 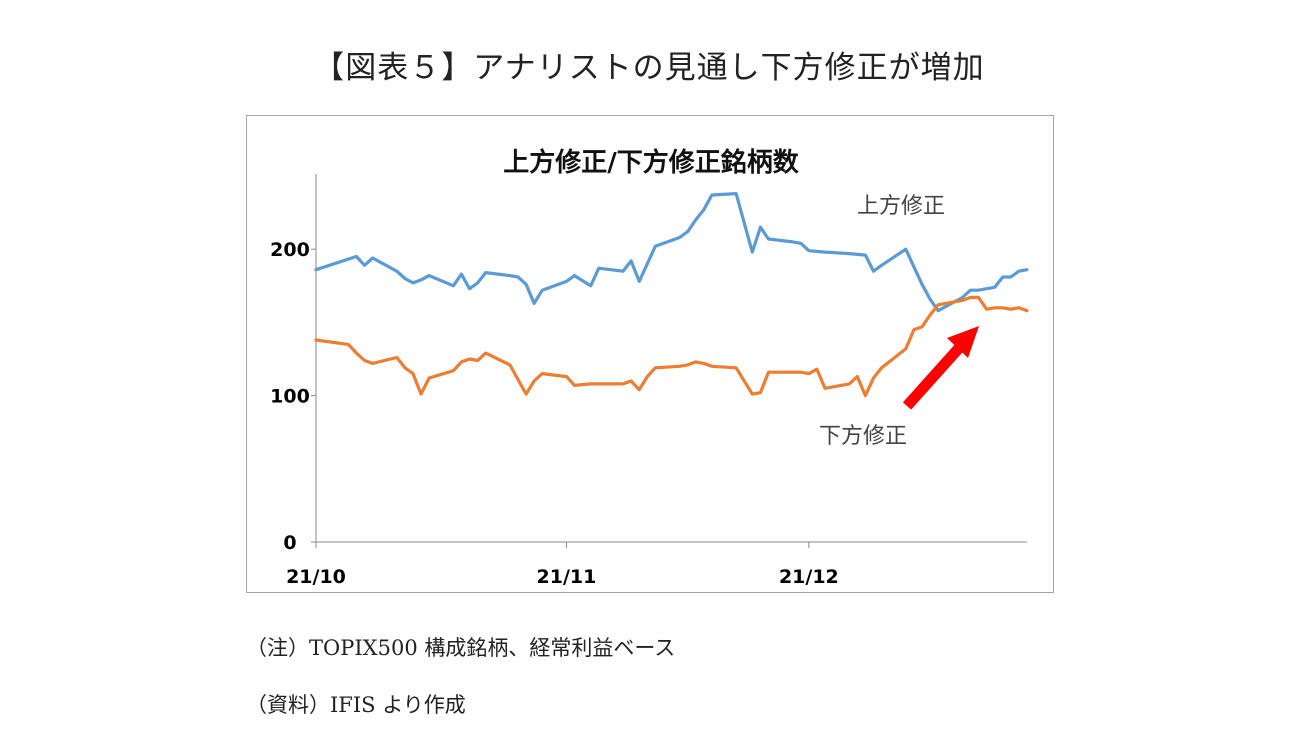 I want to click on y-tick-label: 0, so click(x=289, y=543).